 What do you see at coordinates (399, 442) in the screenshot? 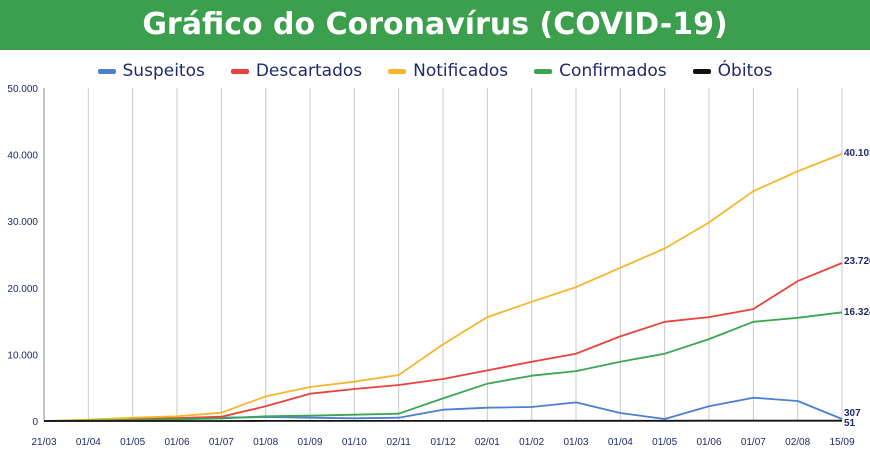
I see `x-tick-label: 02/11` at bounding box center [399, 442].